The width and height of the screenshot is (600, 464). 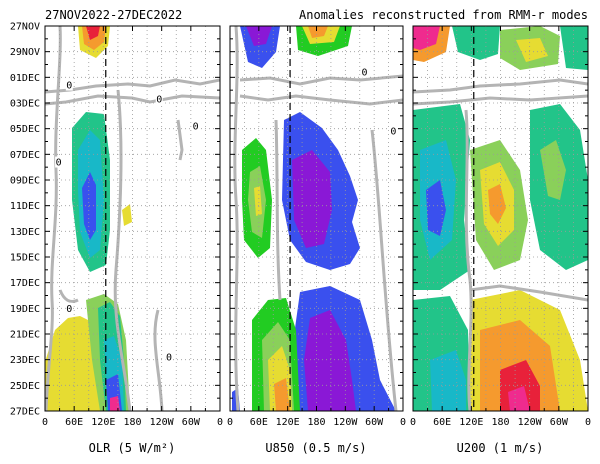 What do you see at coordinates (559, 422) in the screenshot?
I see `u200-x-tick-label: 60W` at bounding box center [559, 422].